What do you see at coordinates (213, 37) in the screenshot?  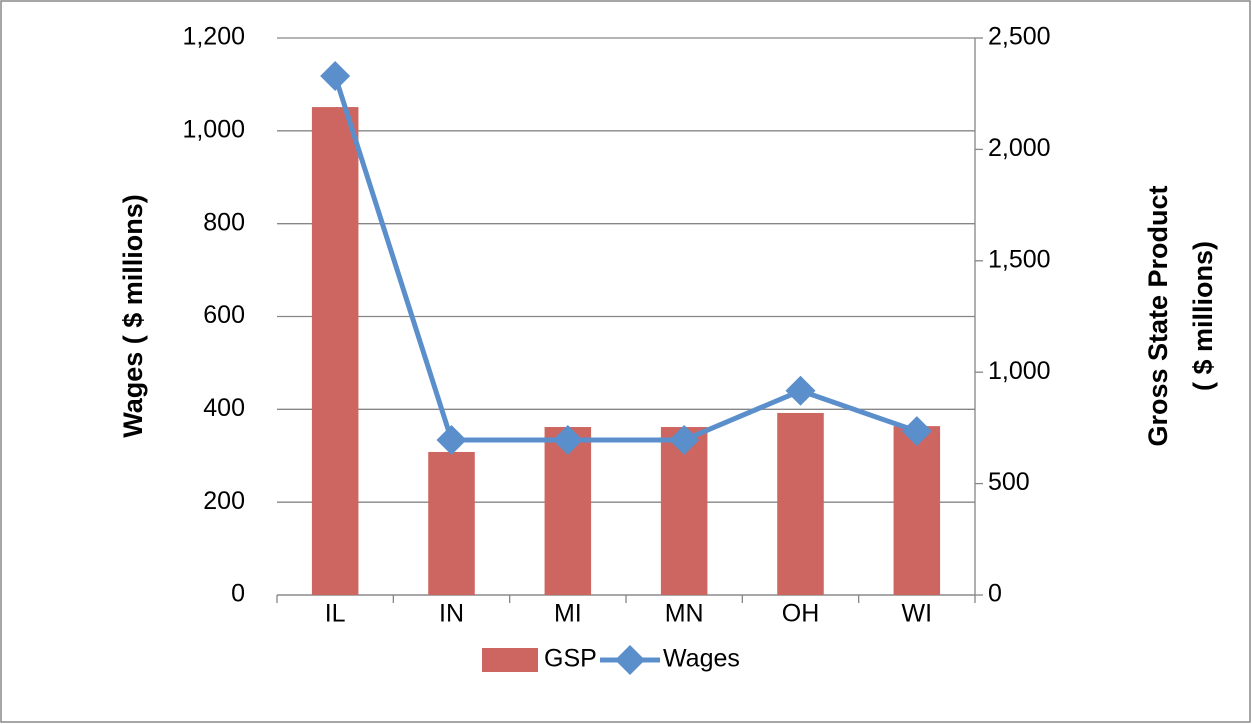 I see `y-tick-label: 1,200` at bounding box center [213, 37].